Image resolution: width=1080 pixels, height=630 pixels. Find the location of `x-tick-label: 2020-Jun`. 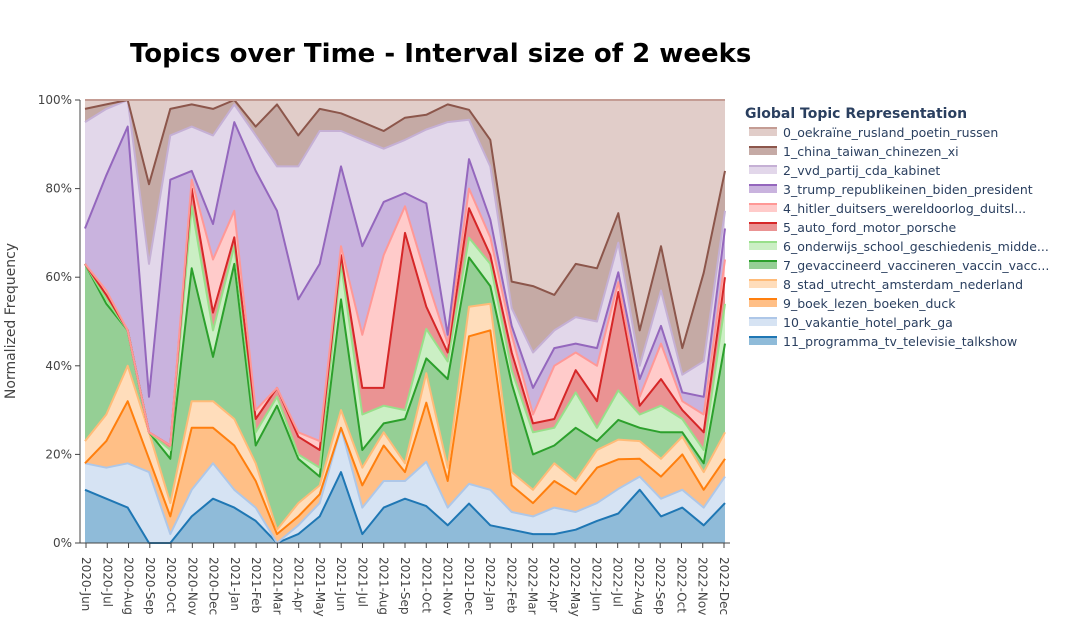

x-tick-label: 2020-Jun is located at coordinates (86, 584).